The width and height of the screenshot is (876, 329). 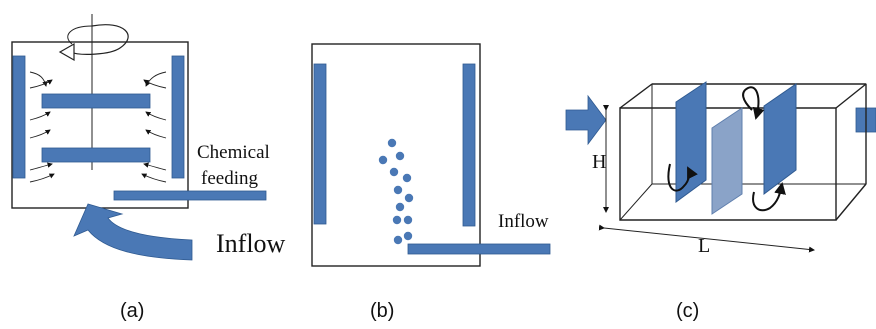 What do you see at coordinates (704, 246) in the screenshot?
I see `label-l: L` at bounding box center [704, 246].